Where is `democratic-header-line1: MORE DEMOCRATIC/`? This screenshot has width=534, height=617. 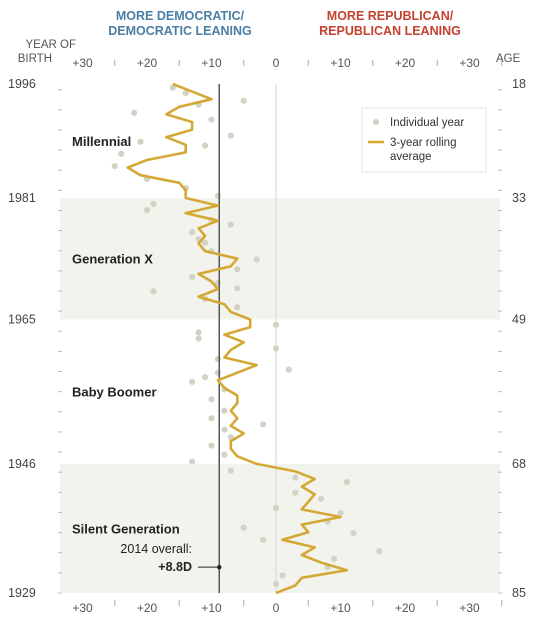 democratic-header-line1: MORE DEMOCRATIC/ is located at coordinates (180, 16).